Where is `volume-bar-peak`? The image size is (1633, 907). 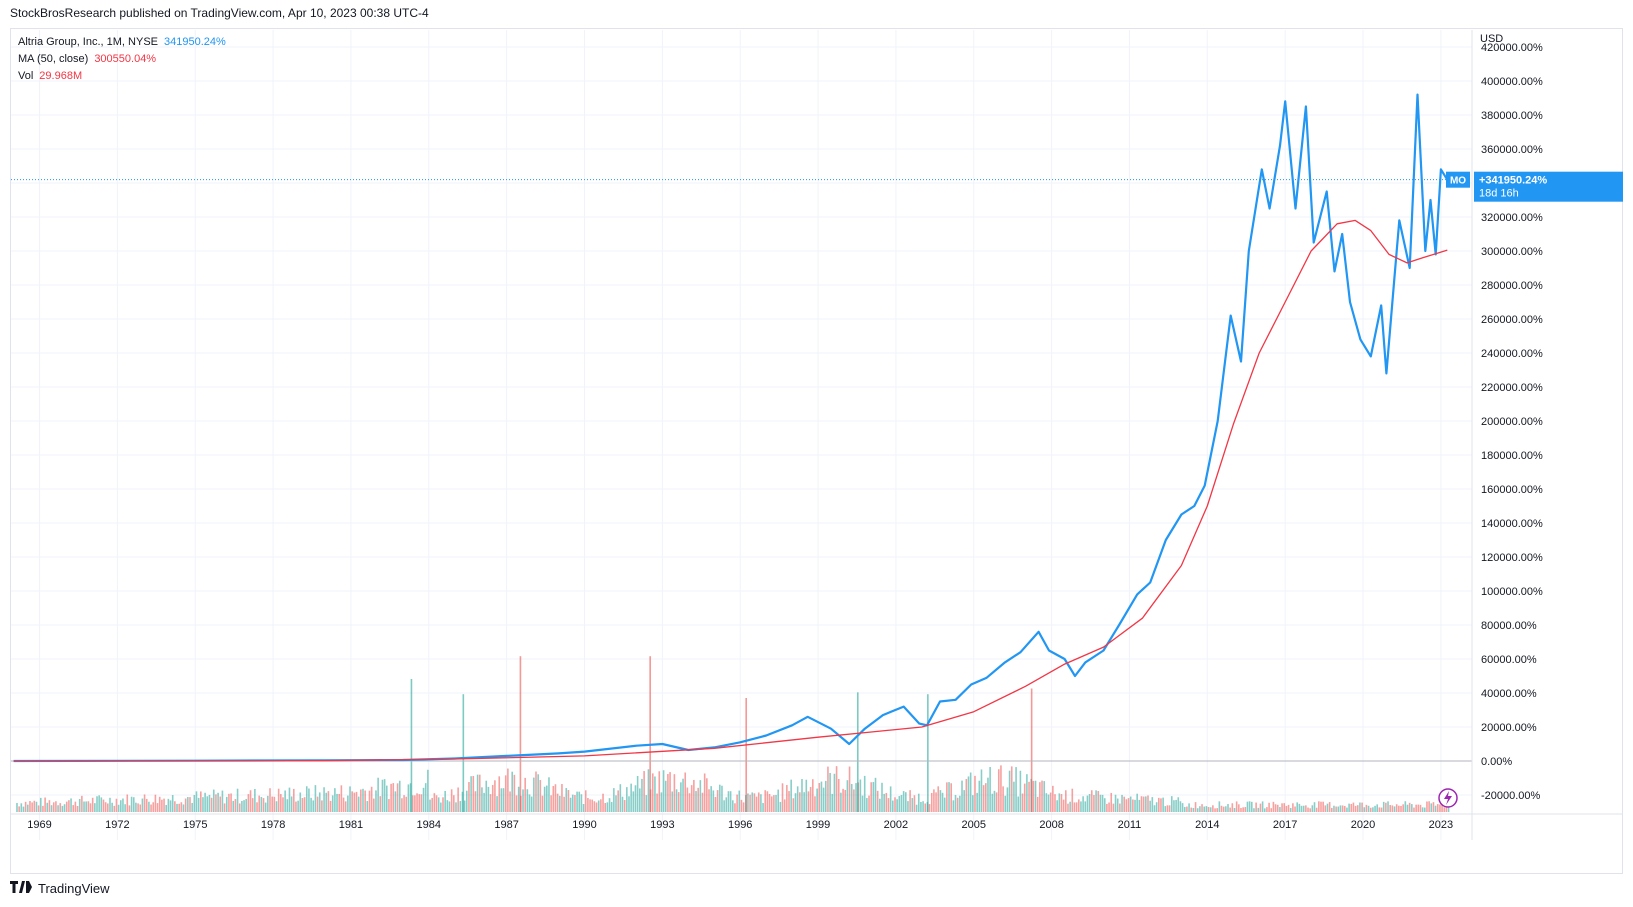
volume-bar-peak is located at coordinates (928, 753).